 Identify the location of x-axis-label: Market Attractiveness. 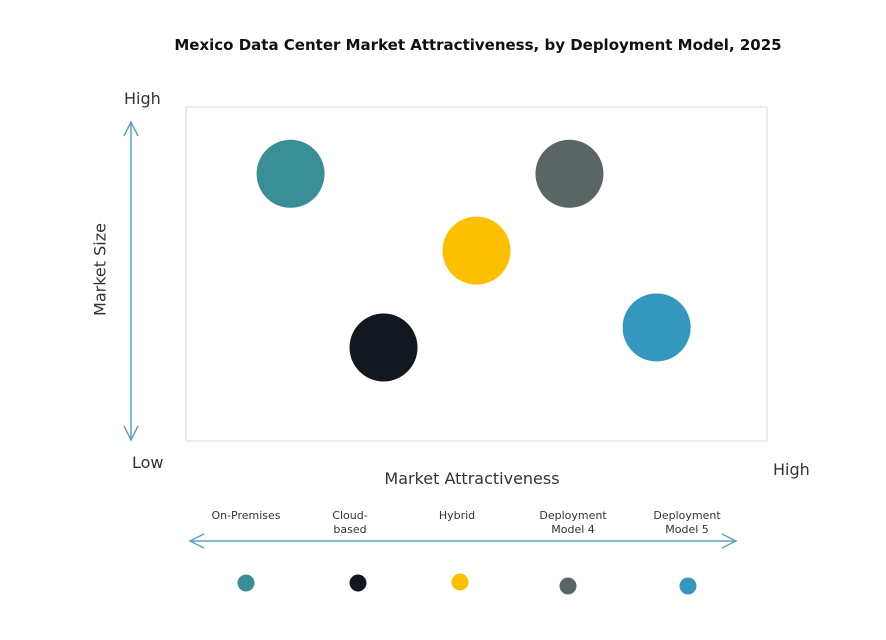
(472, 478).